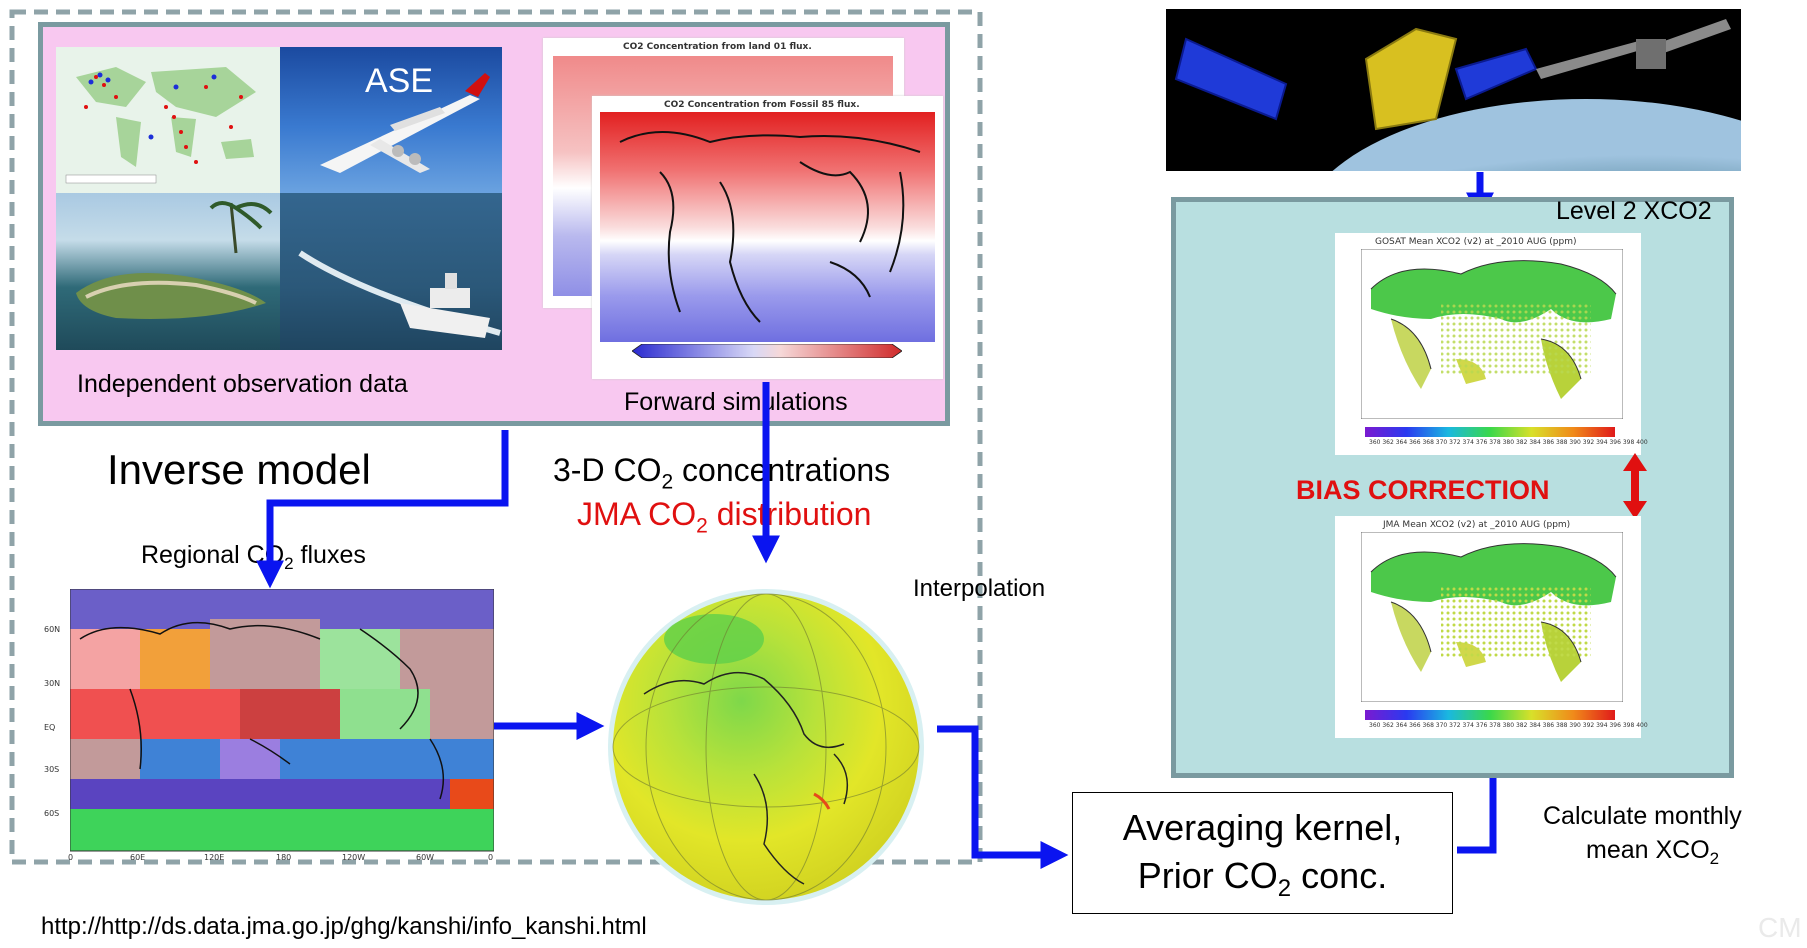 This screenshot has height=948, width=1807. What do you see at coordinates (1634, 211) in the screenshot?
I see `level2-xco2-label: Level 2 XCO2` at bounding box center [1634, 211].